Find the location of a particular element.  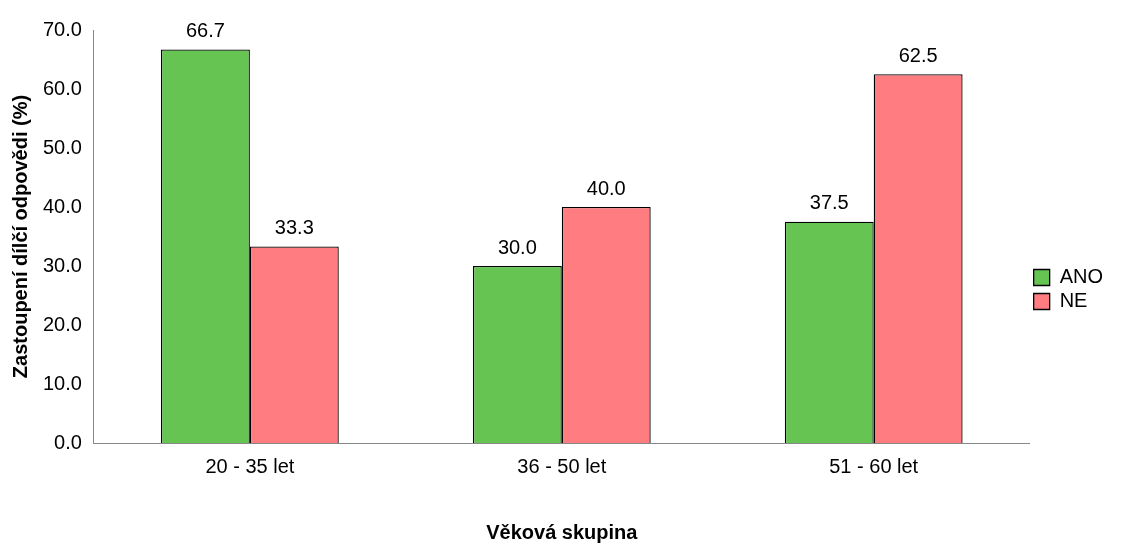

legend-label: NE is located at coordinates (1073, 300).